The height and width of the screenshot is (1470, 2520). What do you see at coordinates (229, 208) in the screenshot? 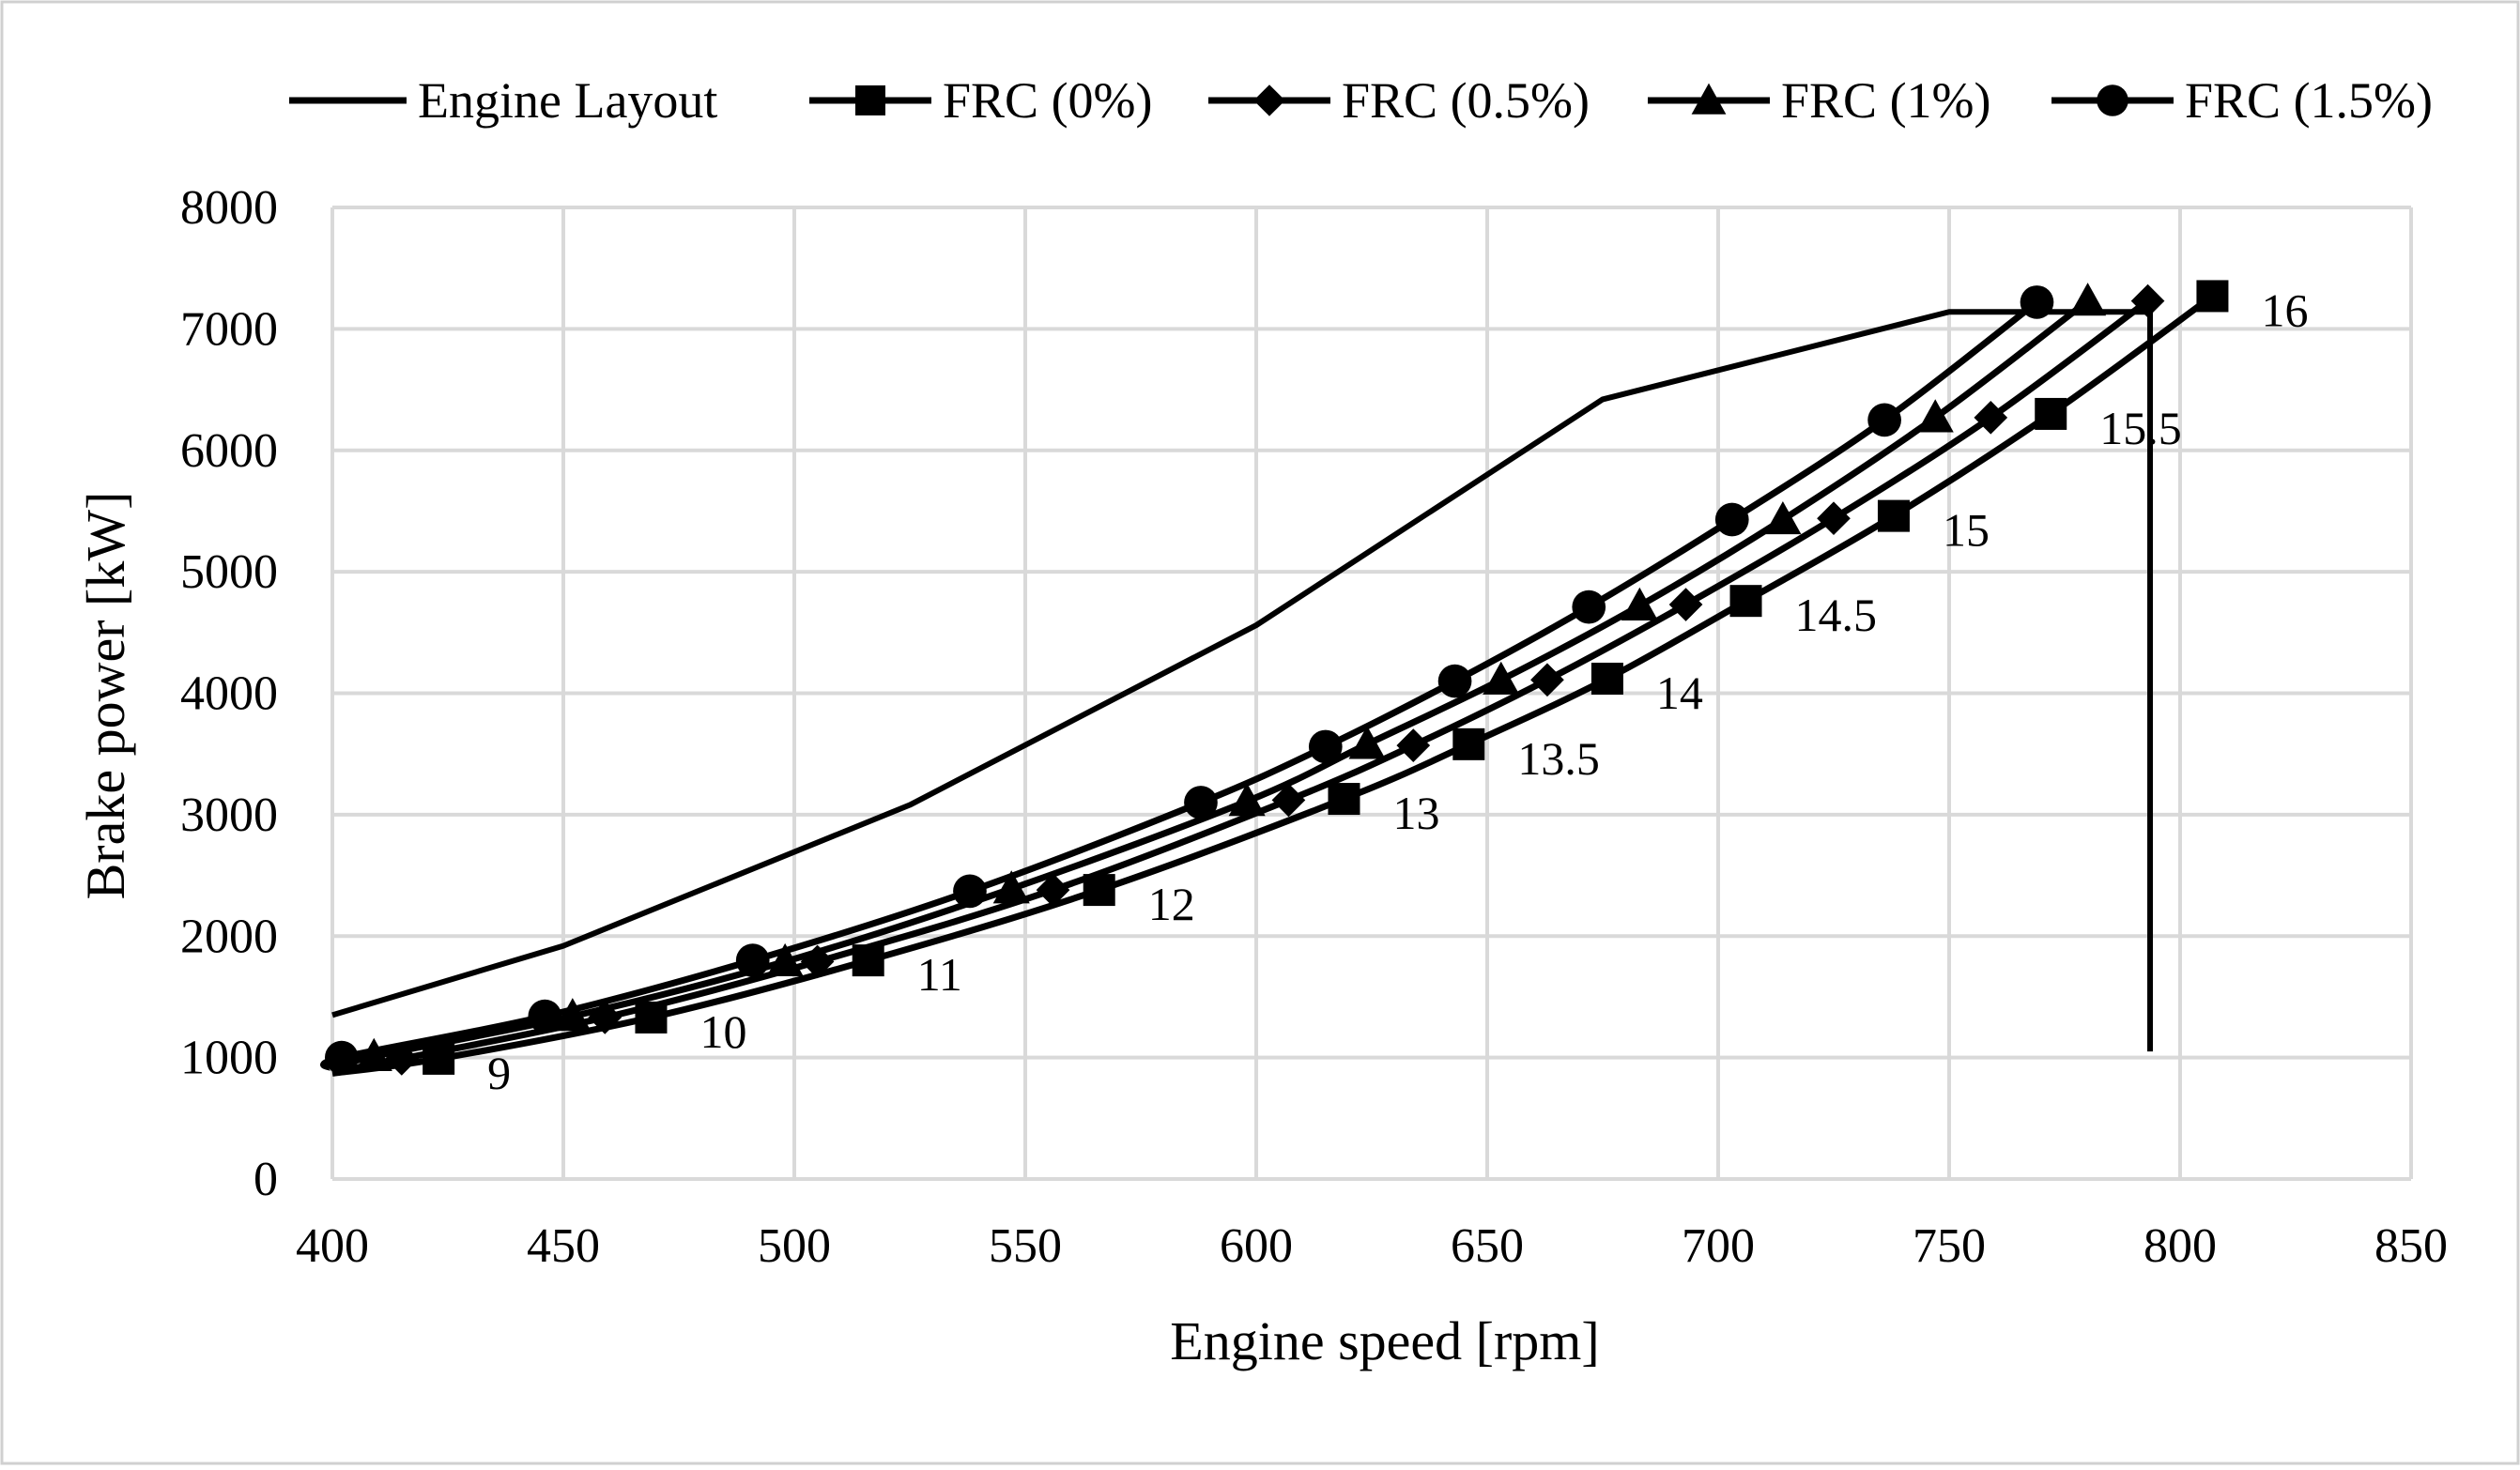
I see `y-tick-label: 8000` at bounding box center [229, 208].